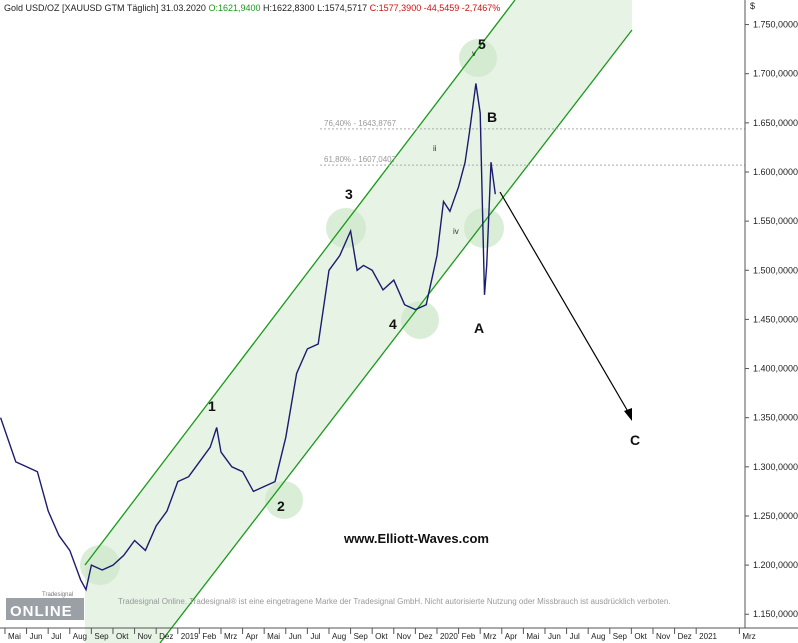  Describe the element at coordinates (349, 194) in the screenshot. I see `wave-label: 3` at that location.